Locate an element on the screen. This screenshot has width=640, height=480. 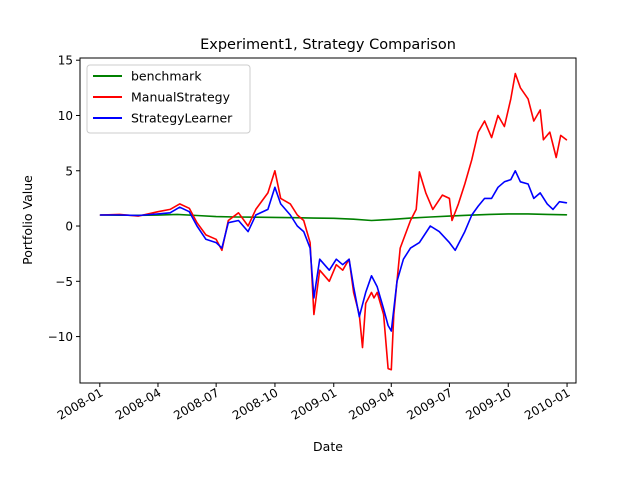
y-tick-label: 5 is located at coordinates (69, 171).